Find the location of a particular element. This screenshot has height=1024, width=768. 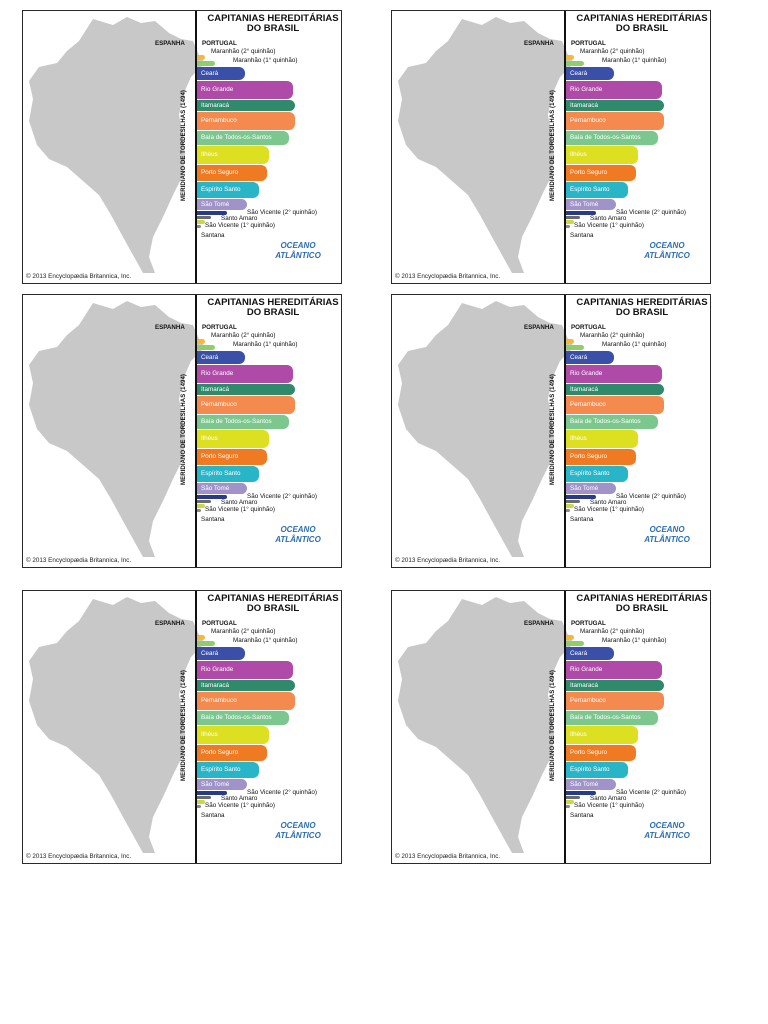

captaincy-label: São Vicente (2° quinhão) is located at coordinates (282, 212).